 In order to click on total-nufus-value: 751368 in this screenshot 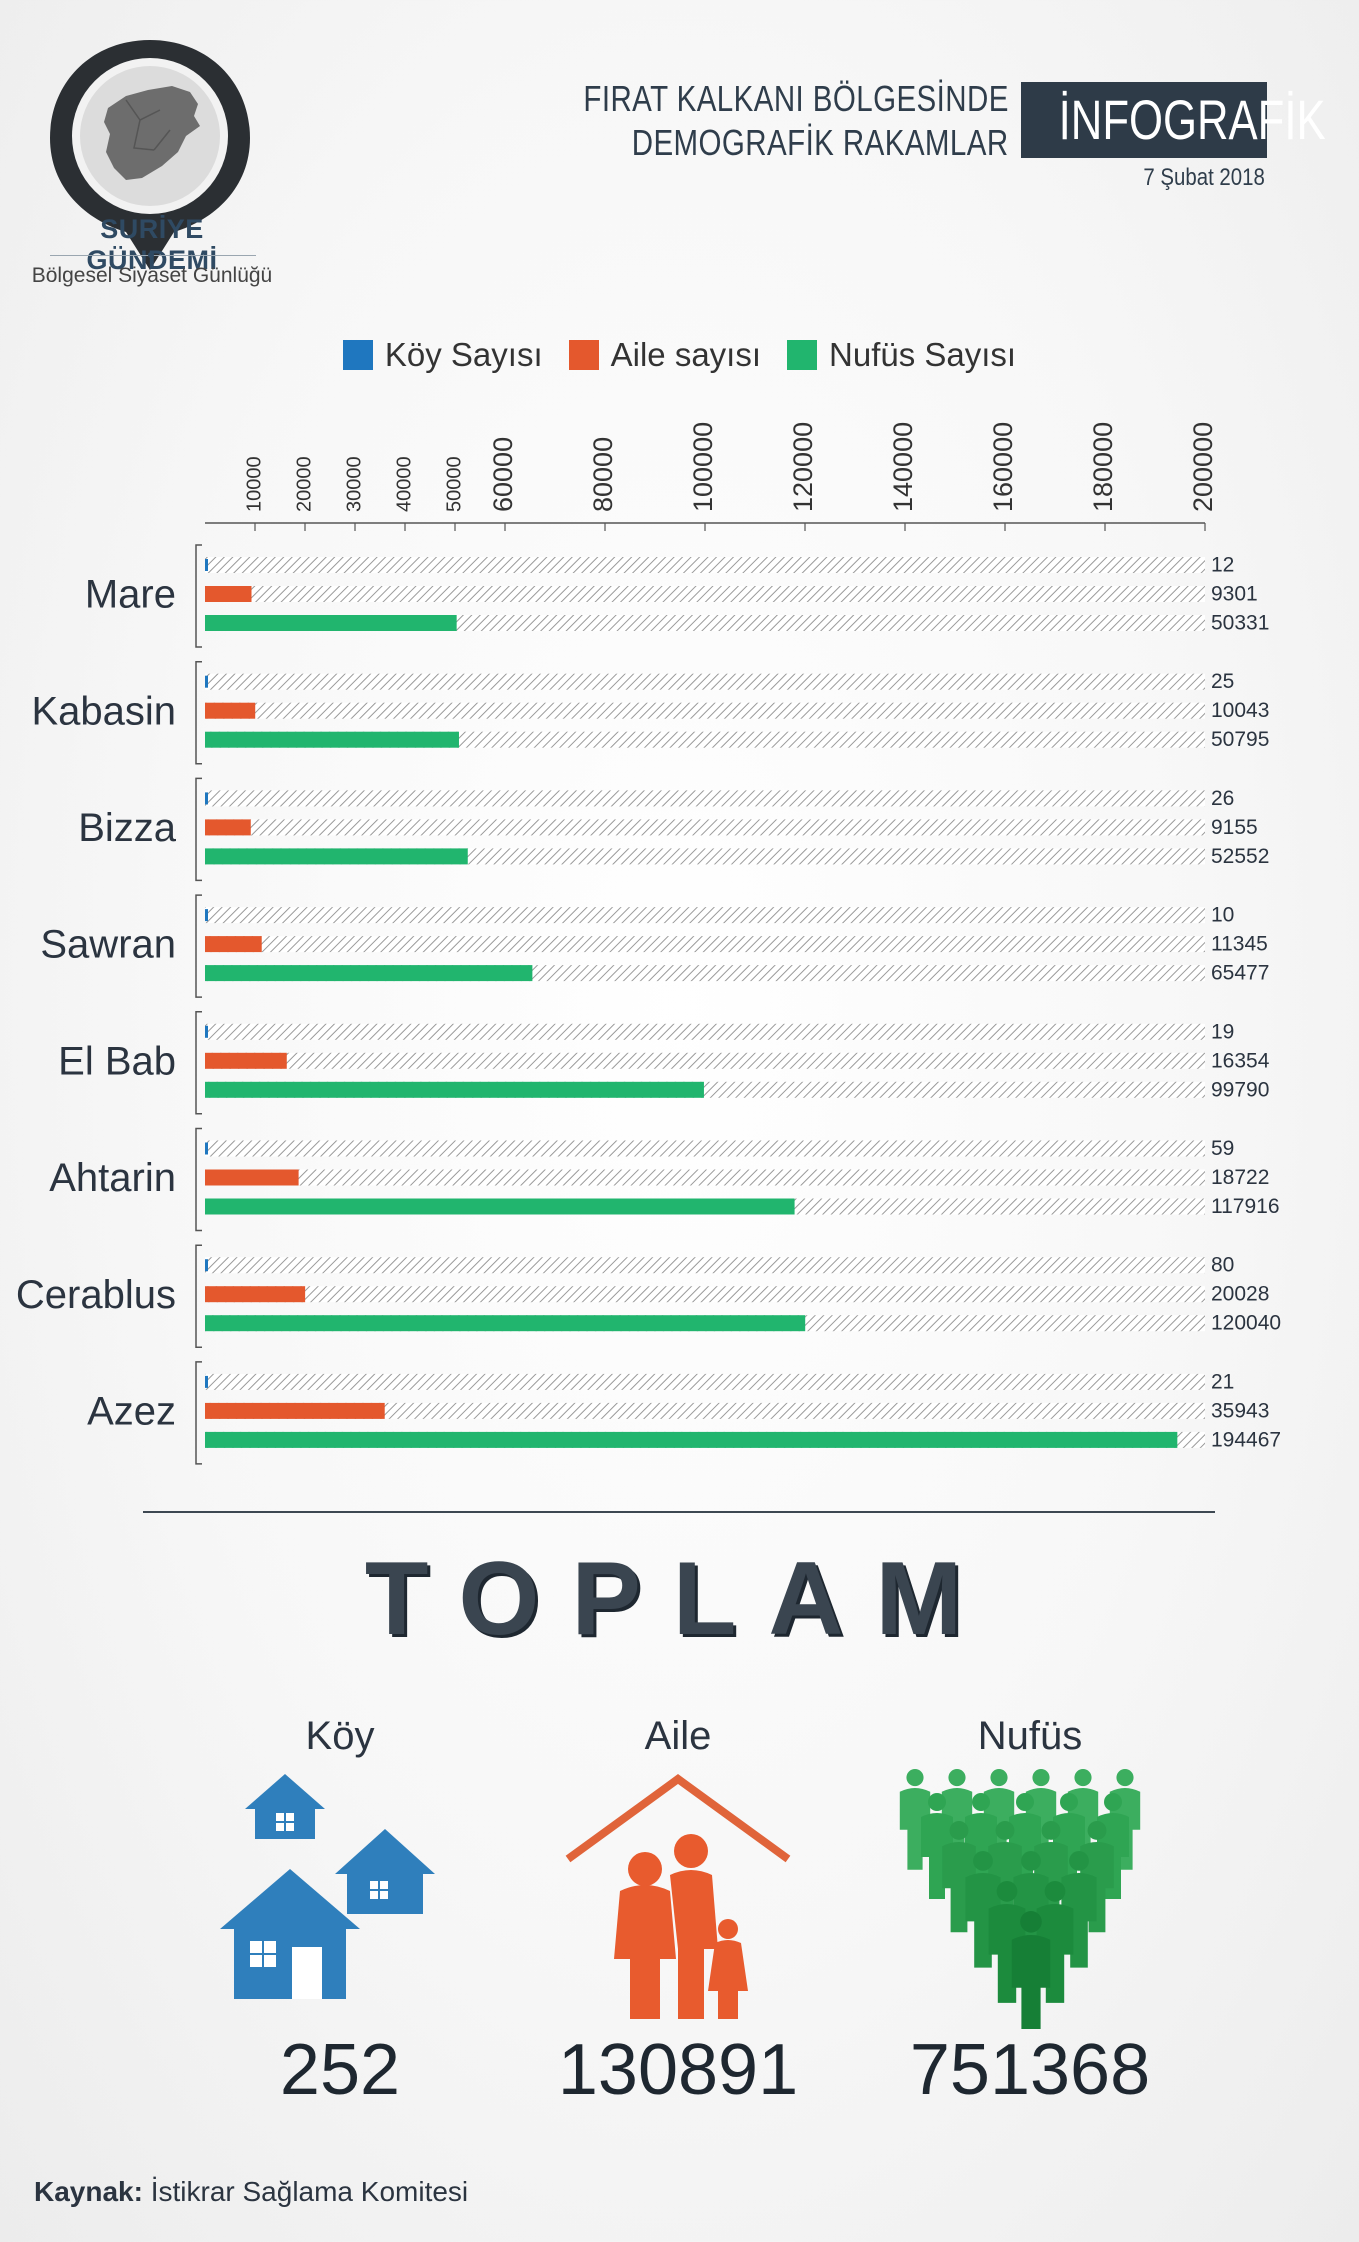, I will do `click(1030, 2070)`.